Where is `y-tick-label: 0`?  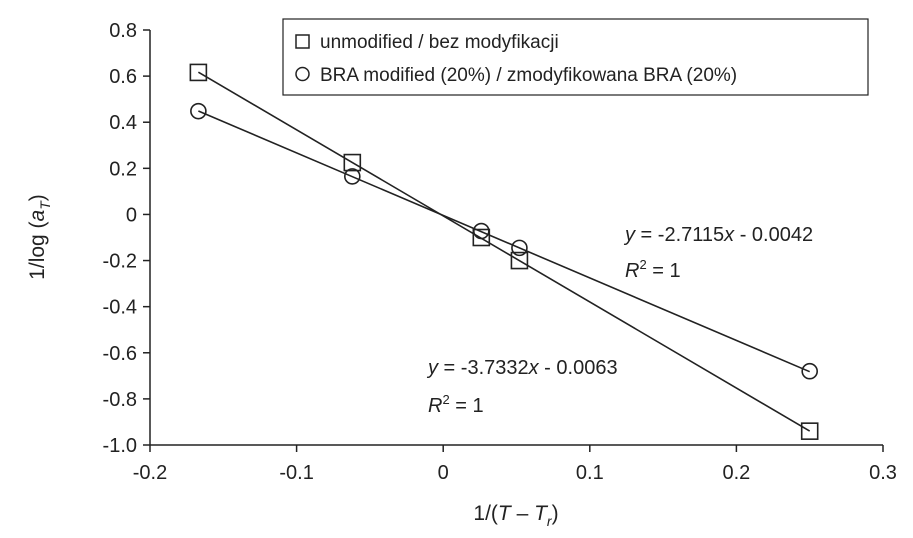
y-tick-label: 0 is located at coordinates (131, 215).